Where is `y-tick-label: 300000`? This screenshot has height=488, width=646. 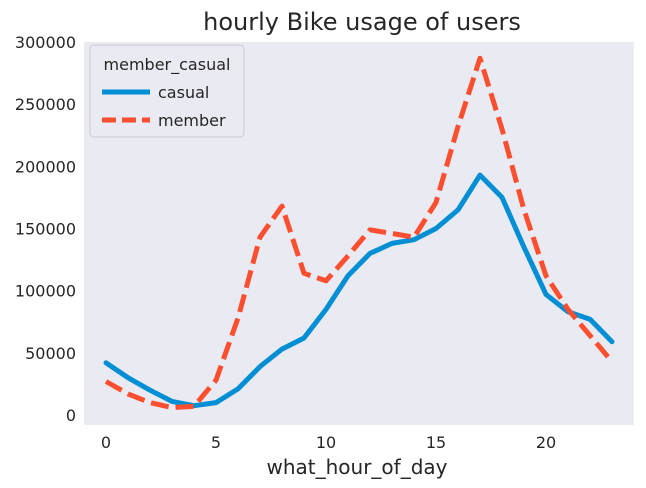 y-tick-label: 300000 is located at coordinates (45, 42).